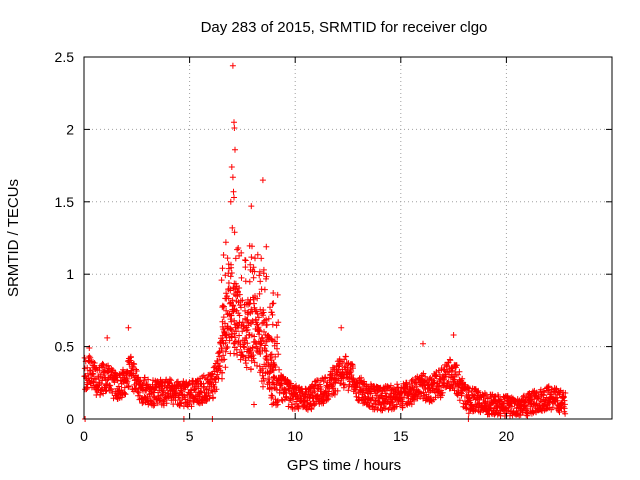 The image size is (640, 480). Describe the element at coordinates (13, 238) in the screenshot. I see `y-axis-label: SRMTID / TECUs` at that location.